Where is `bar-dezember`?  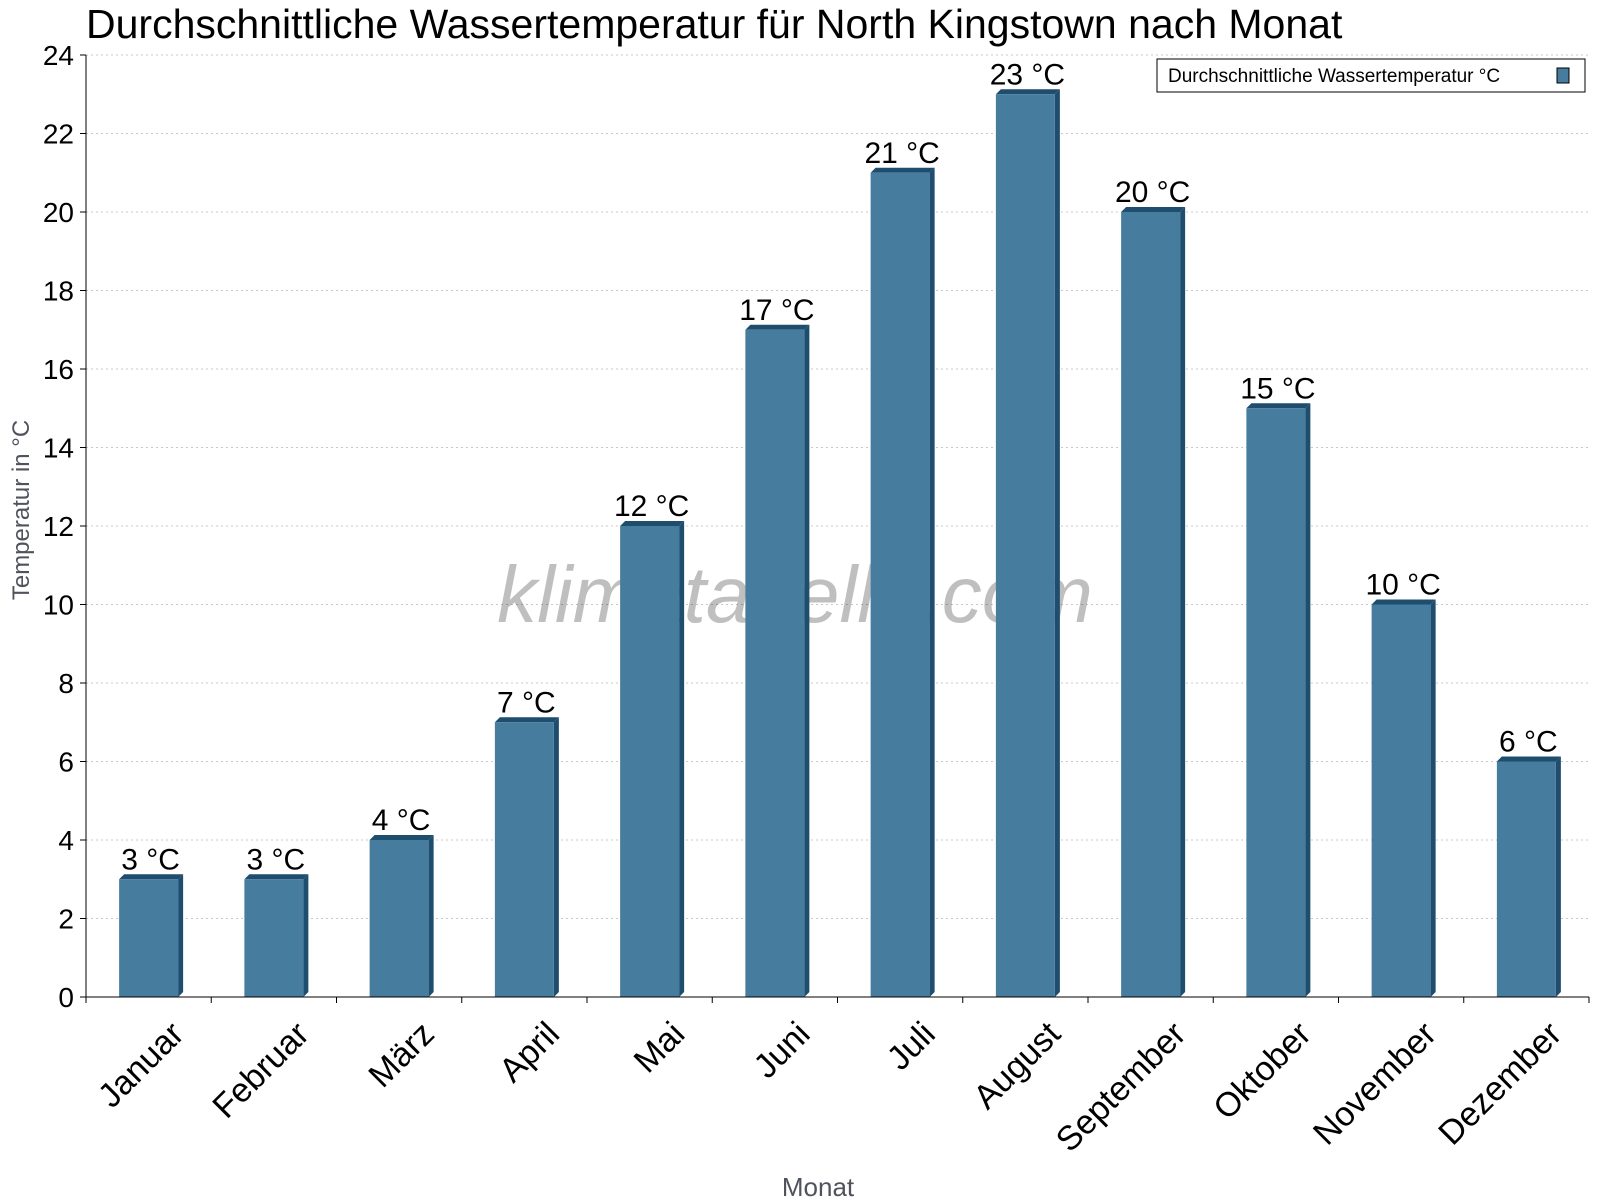 bar-dezember is located at coordinates (1528, 876).